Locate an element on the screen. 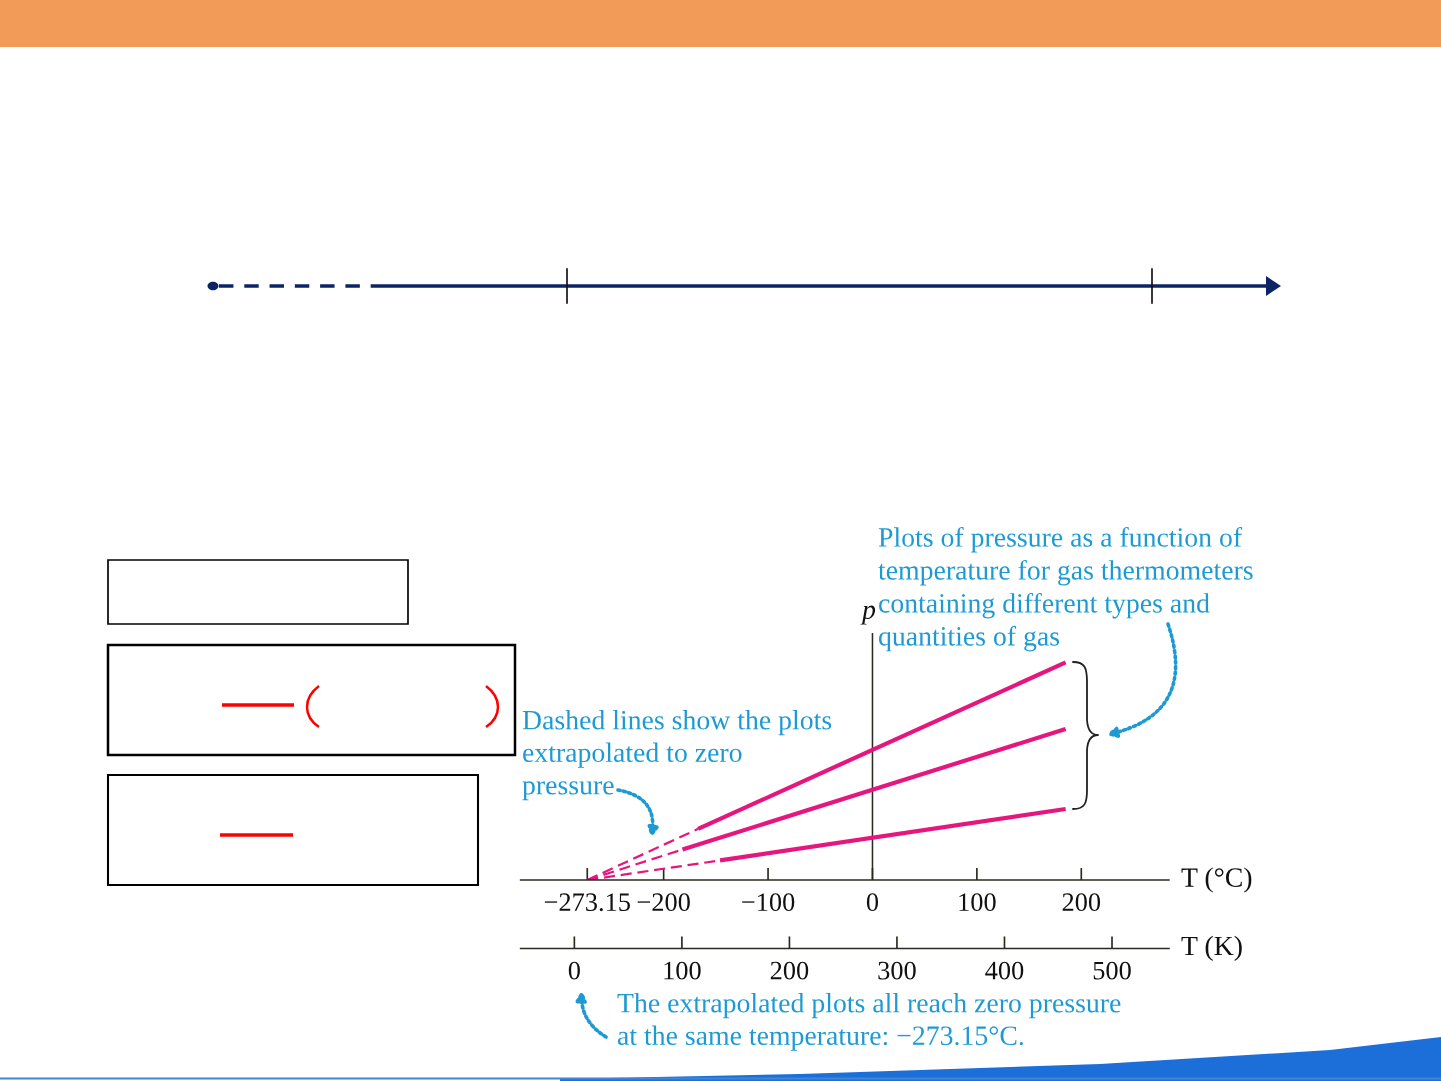  annotation: Dashed lines show the plots extrapolated to zero pressure is located at coordinates (677, 755).